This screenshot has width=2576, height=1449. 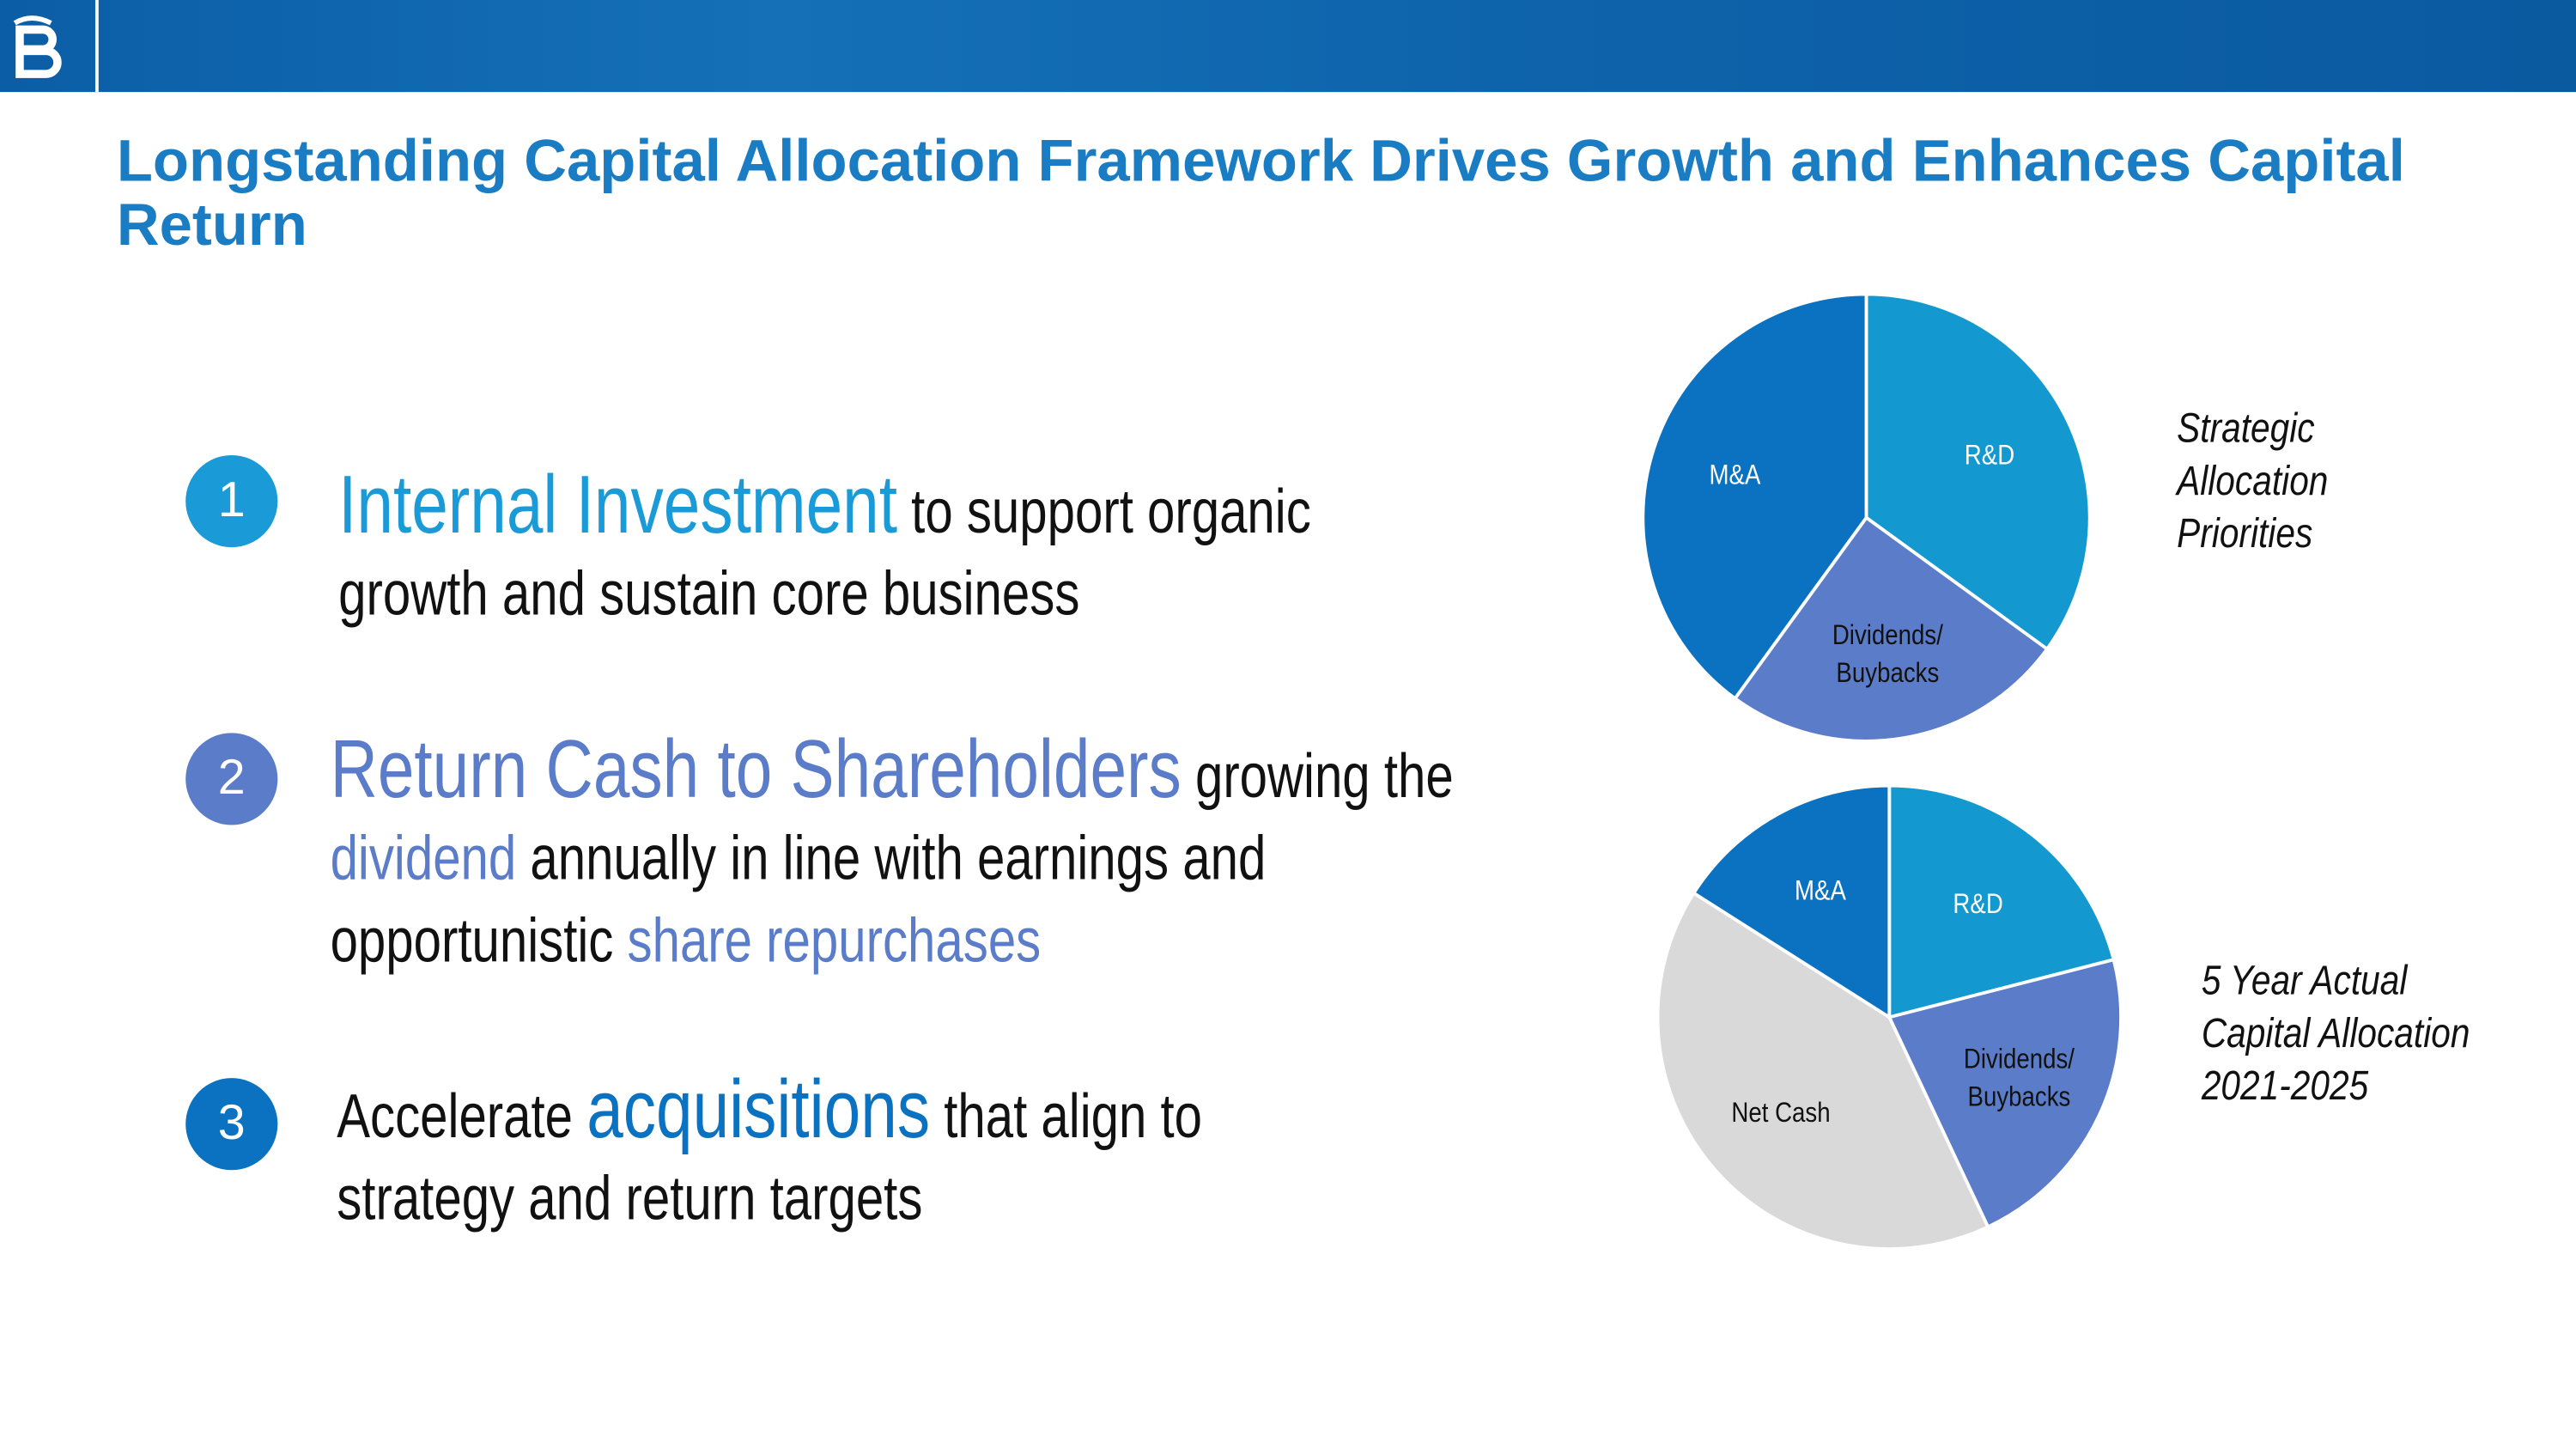 What do you see at coordinates (423, 859) in the screenshot?
I see `step-highlight: dividend` at bounding box center [423, 859].